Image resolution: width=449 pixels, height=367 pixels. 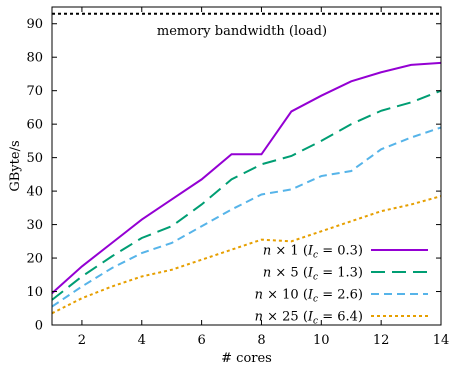 What do you see at coordinates (313, 252) in the screenshot?
I see `legend-label-1: n × 1 (Ic = 0.3)` at bounding box center [313, 252].